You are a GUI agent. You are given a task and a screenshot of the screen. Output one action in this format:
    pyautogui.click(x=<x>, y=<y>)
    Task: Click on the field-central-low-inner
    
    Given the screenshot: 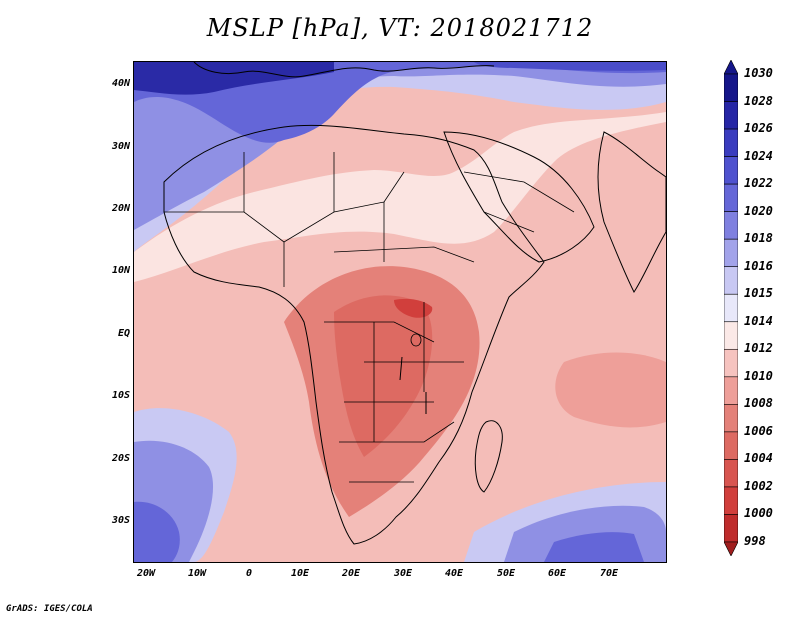 What is the action you would take?
    pyautogui.click(x=383, y=376)
    